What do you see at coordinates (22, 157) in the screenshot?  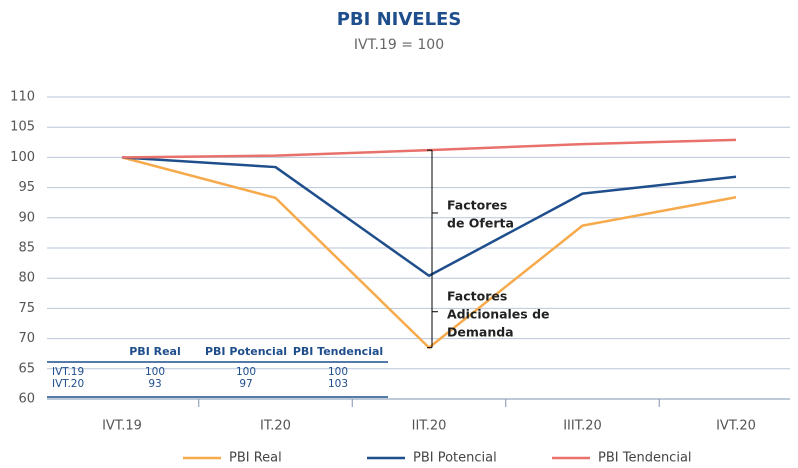 I see `y-tick-label: 100` at bounding box center [22, 157].